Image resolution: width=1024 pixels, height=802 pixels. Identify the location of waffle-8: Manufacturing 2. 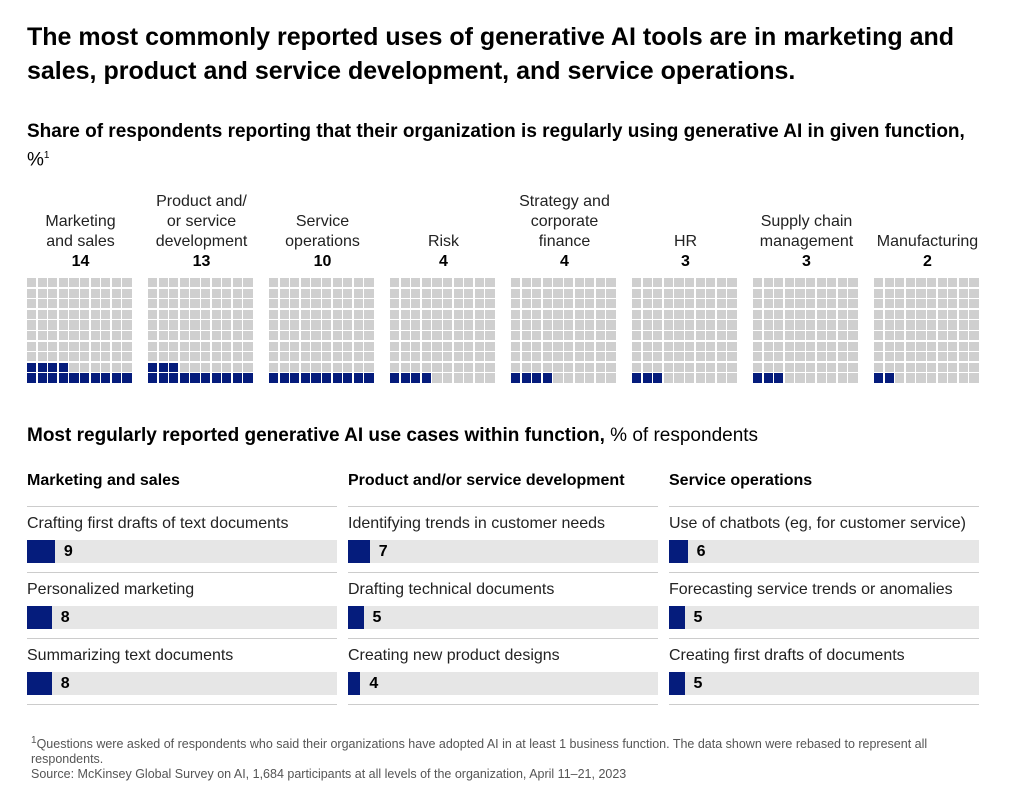
(927, 284).